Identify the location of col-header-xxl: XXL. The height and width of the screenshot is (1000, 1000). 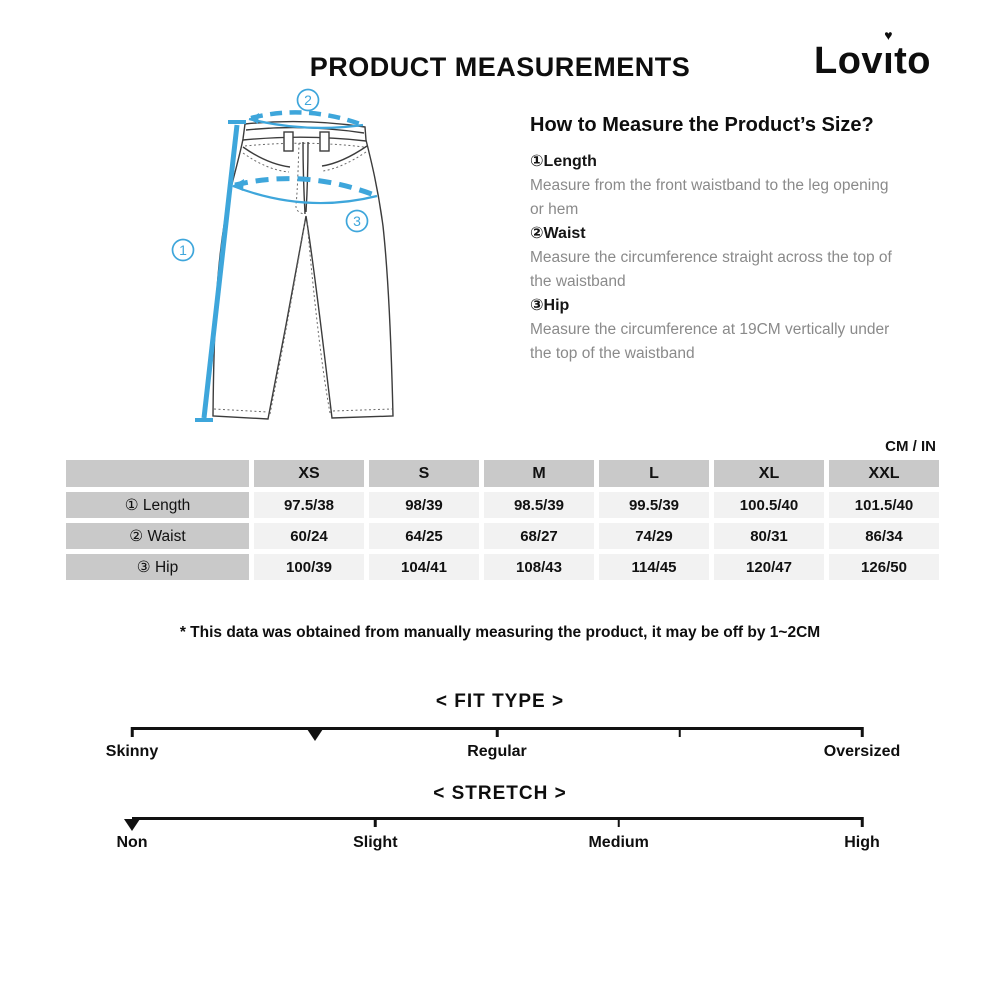
(884, 473).